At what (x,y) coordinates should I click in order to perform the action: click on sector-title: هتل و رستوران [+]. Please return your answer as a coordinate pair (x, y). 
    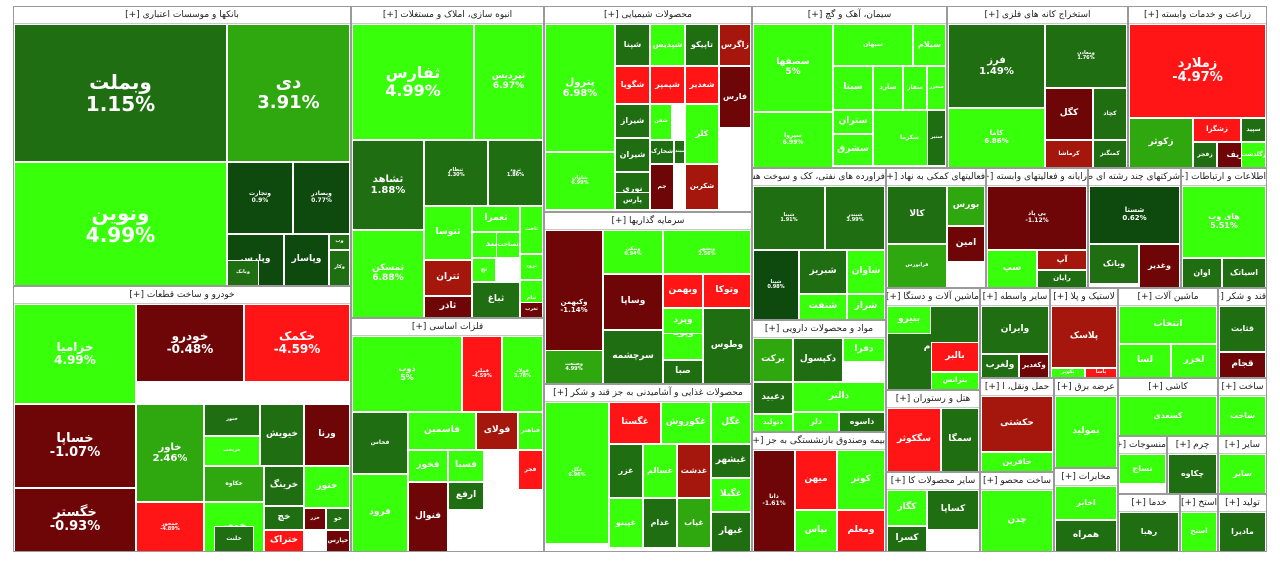
    Looking at the image, I should click on (933, 399).